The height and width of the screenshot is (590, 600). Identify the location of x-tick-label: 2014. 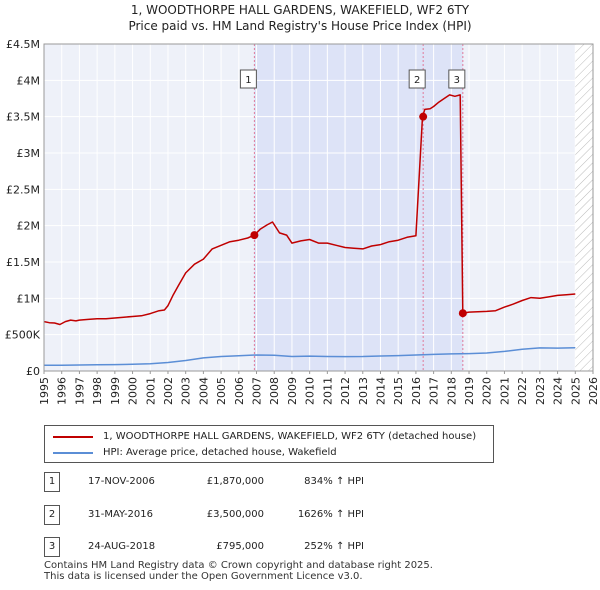
(380, 391).